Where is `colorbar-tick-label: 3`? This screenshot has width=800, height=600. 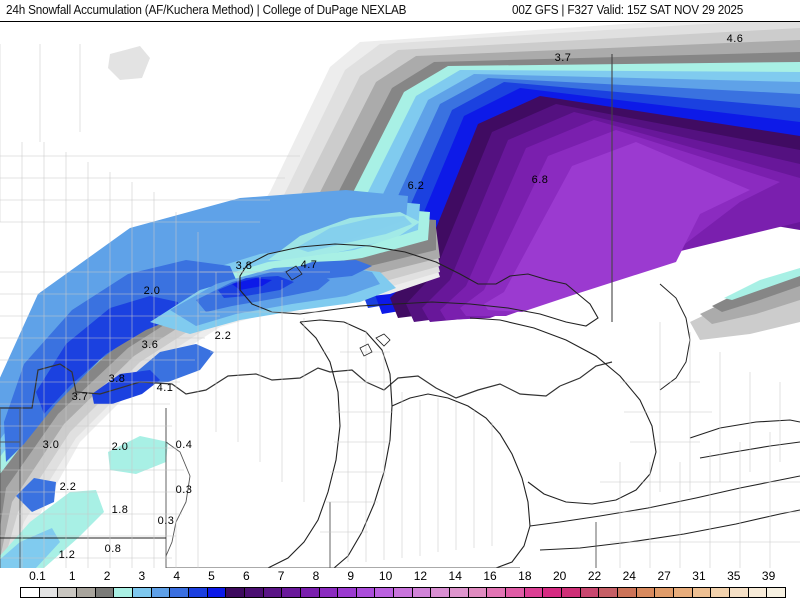
colorbar-tick-label: 3 is located at coordinates (142, 576).